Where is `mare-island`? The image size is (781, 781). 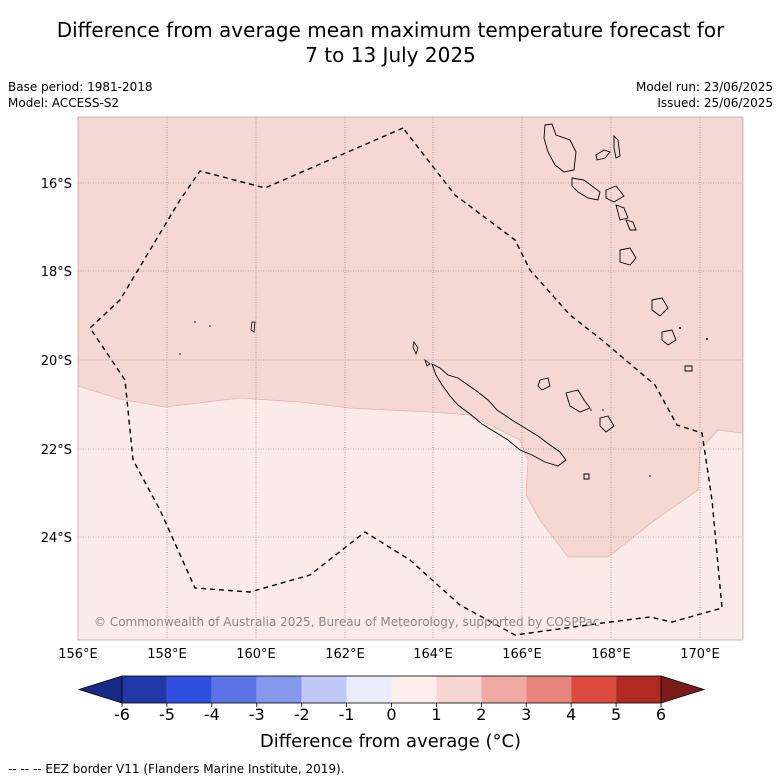
mare-island is located at coordinates (578, 401).